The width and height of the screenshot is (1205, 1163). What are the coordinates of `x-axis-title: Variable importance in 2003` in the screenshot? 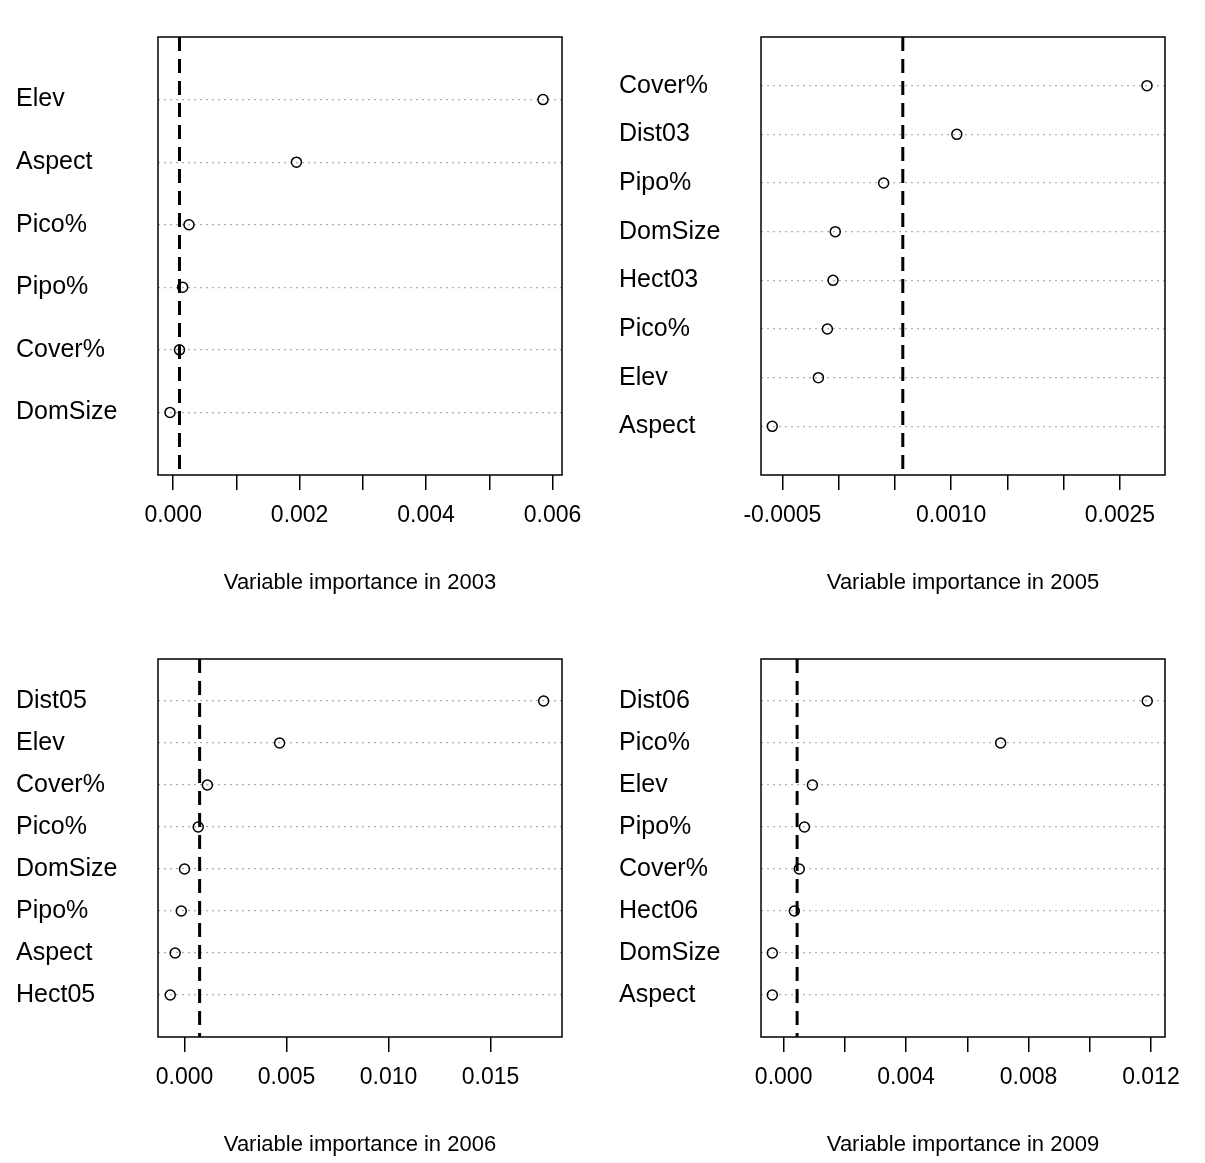 It's located at (360, 581).